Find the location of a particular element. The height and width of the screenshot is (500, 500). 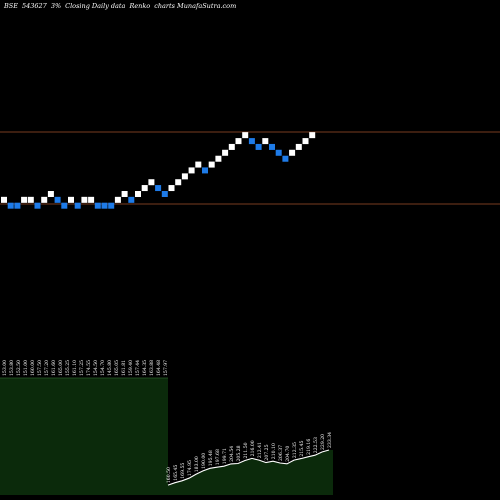

value-label: 229.20 is located at coordinates (323, 442).